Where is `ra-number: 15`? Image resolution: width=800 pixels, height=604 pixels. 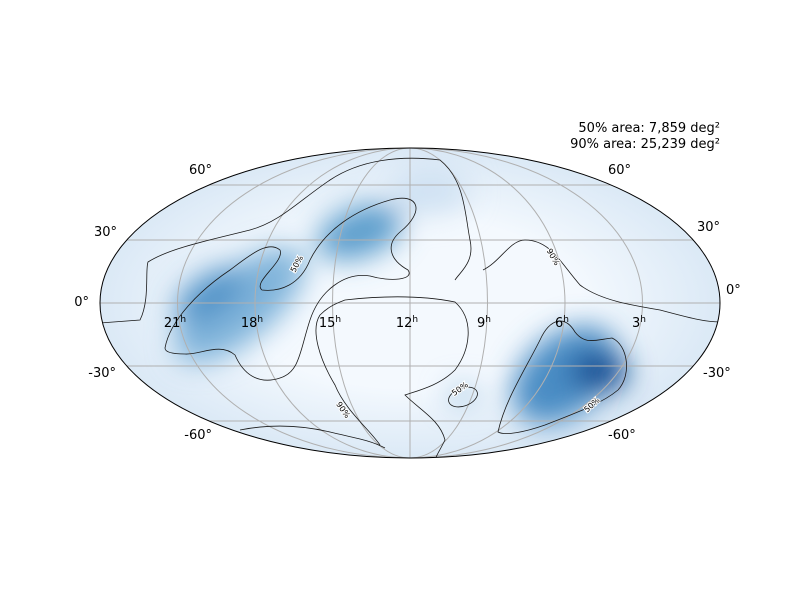 ra-number: 15 is located at coordinates (327, 323).